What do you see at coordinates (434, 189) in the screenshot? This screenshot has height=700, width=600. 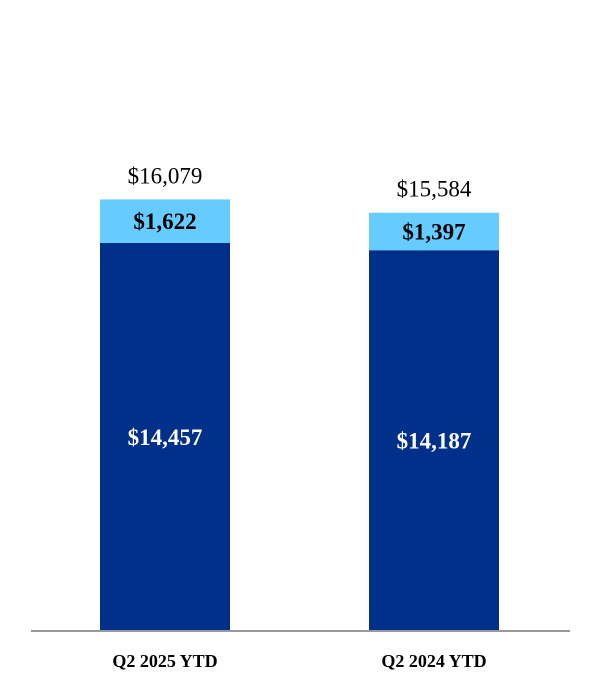 I see `total-label-2: $15,584` at bounding box center [434, 189].